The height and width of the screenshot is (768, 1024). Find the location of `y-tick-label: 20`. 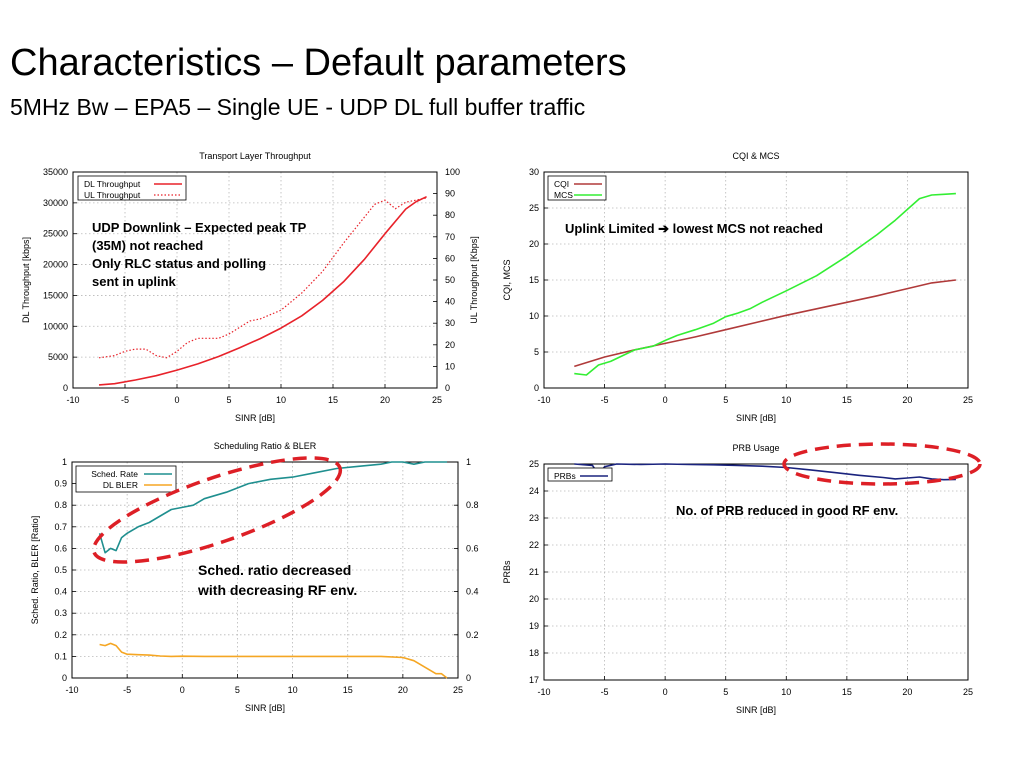

y-tick-label: 20 is located at coordinates (534, 599).